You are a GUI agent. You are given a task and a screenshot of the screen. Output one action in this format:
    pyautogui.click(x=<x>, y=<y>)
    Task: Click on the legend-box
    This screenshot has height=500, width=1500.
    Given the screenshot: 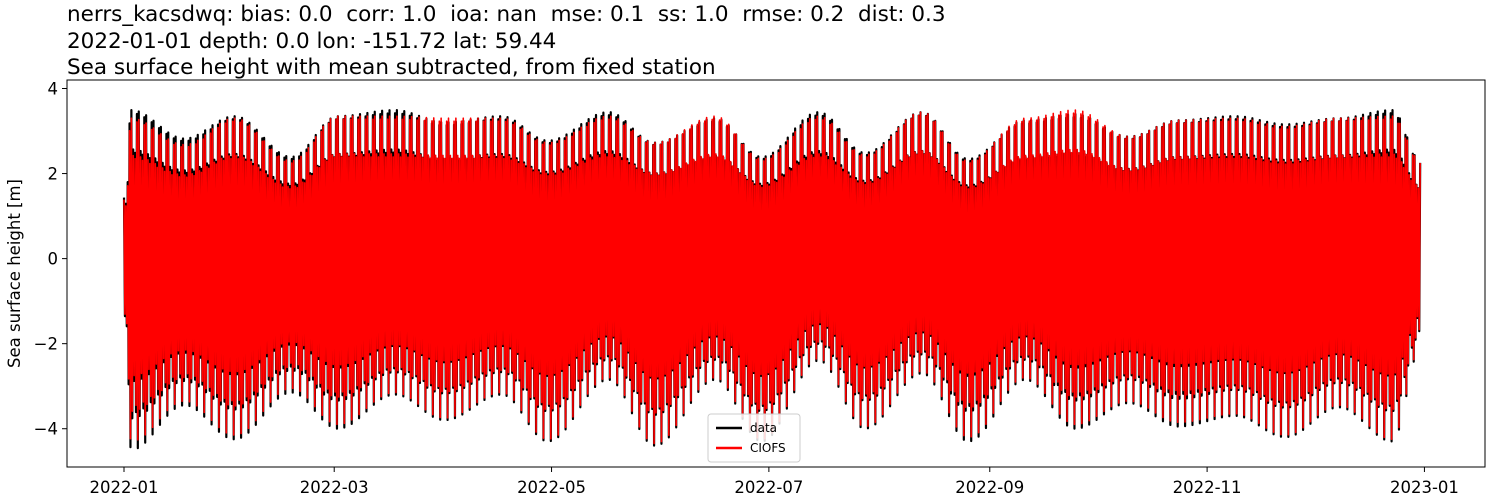 What is the action you would take?
    pyautogui.click(x=754, y=438)
    